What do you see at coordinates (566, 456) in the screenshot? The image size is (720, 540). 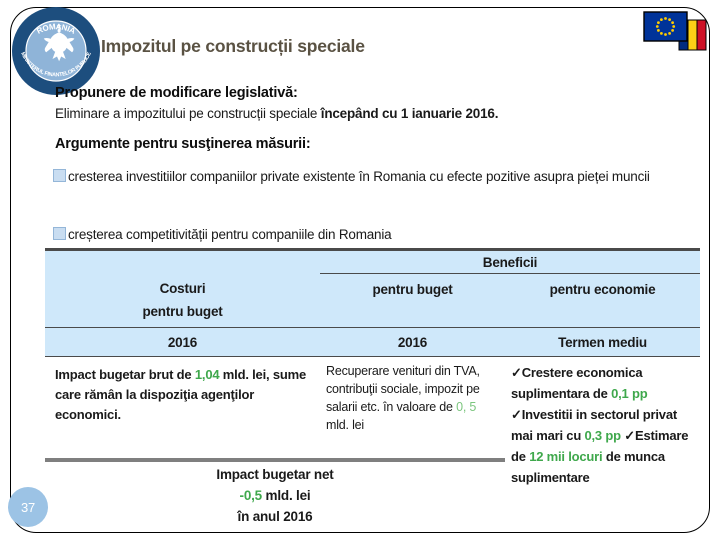 I see `economy-item-3-value: 12 mii locuri` at bounding box center [566, 456].